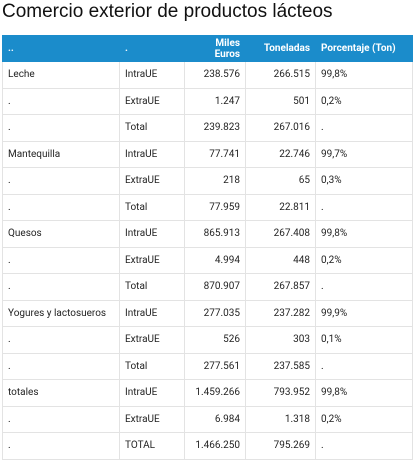 Image resolution: width=414 pixels, height=469 pixels. Describe the element at coordinates (364, 48) in the screenshot. I see `header-cell: Porcentaje (Ton)` at that location.